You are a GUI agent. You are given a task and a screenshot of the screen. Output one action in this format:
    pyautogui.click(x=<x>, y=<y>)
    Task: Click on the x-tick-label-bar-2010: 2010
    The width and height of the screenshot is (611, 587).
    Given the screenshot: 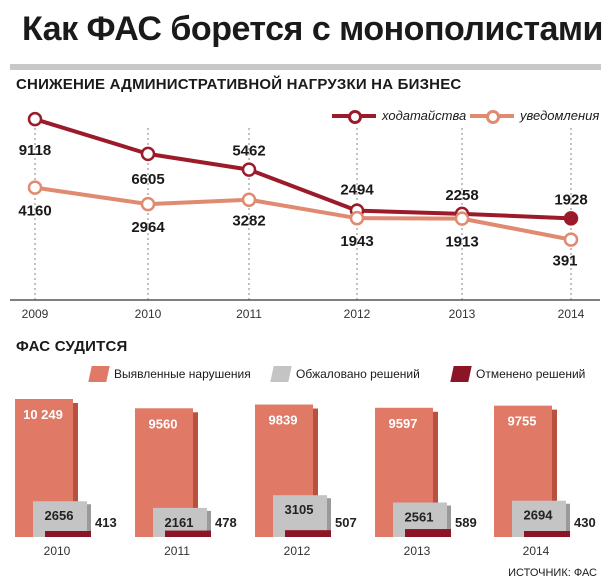 What is the action you would take?
    pyautogui.click(x=57, y=551)
    